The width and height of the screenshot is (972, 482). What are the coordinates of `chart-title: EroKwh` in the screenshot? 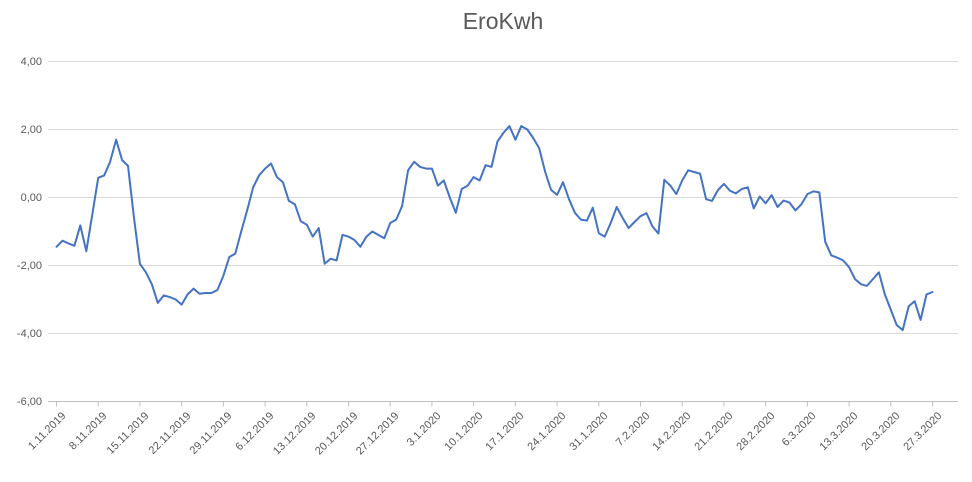 It's located at (503, 21).